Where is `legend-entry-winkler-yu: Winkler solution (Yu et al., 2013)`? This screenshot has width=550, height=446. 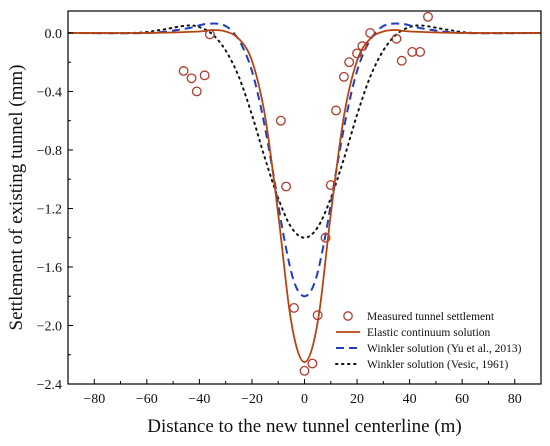 legend-entry-winkler-yu: Winkler solution (Yu et al., 2013) is located at coordinates (429, 349).